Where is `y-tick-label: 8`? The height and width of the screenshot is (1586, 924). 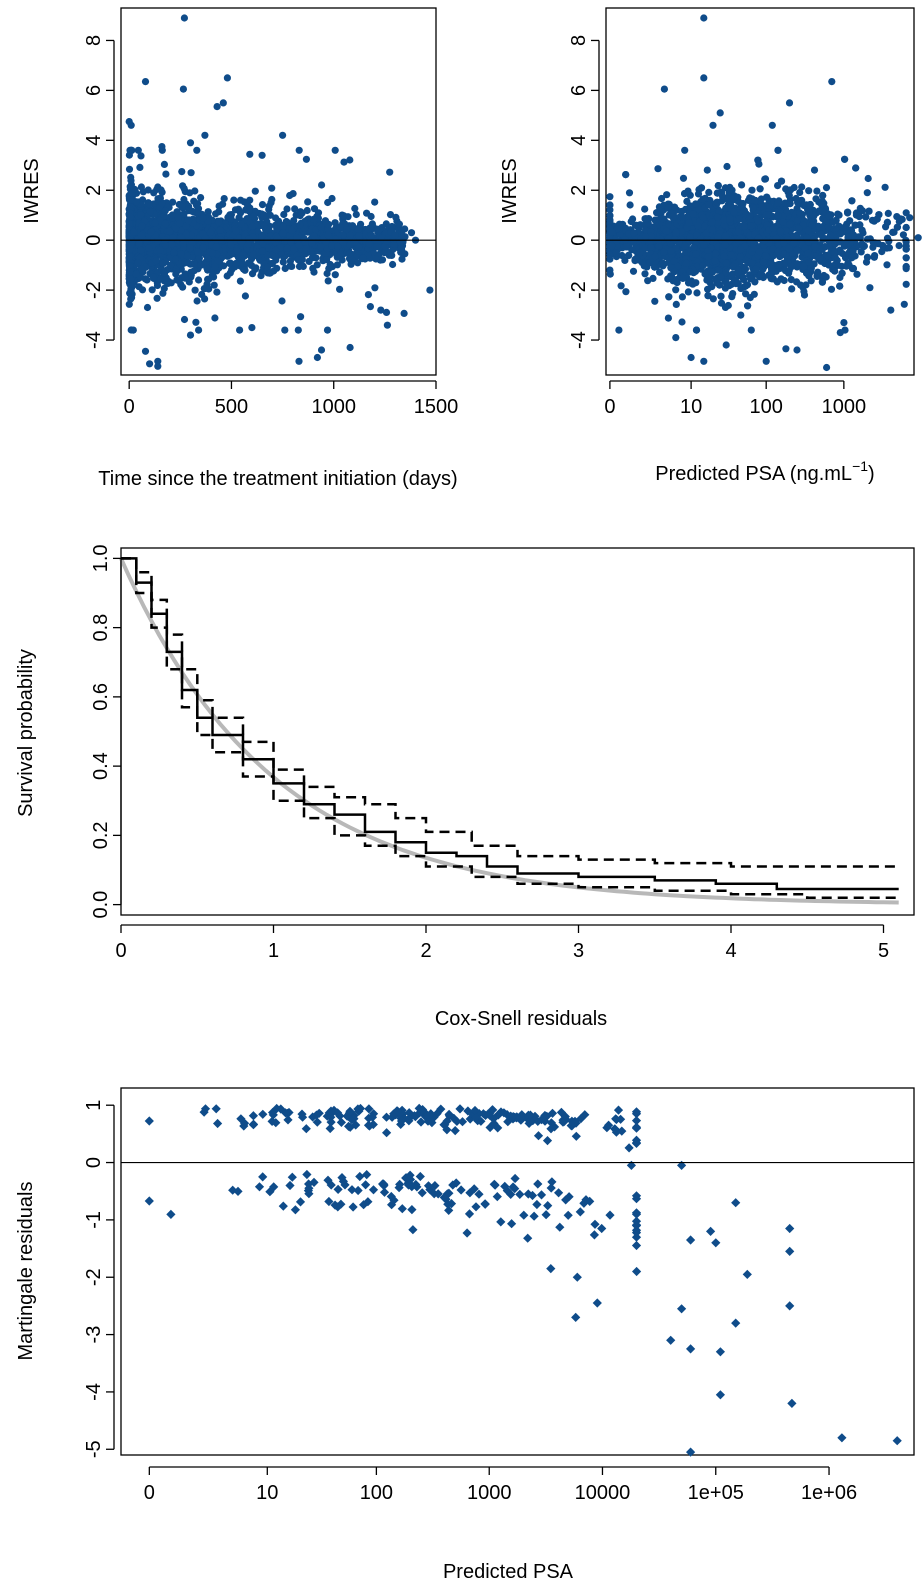 y-tick-label: 8 is located at coordinates (94, 40).